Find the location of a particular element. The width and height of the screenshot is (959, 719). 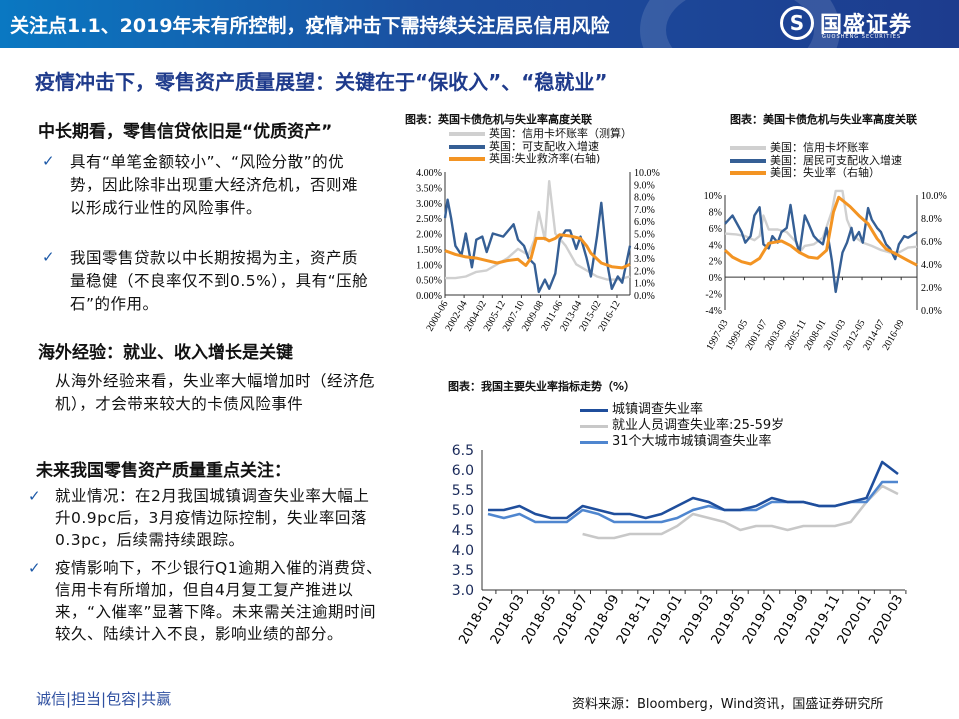

y-tick-label: 3.5 is located at coordinates (463, 571).